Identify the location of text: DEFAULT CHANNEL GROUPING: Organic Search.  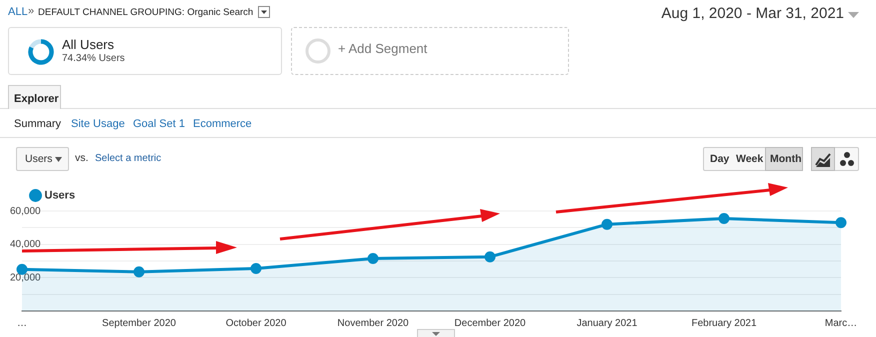
(146, 12).